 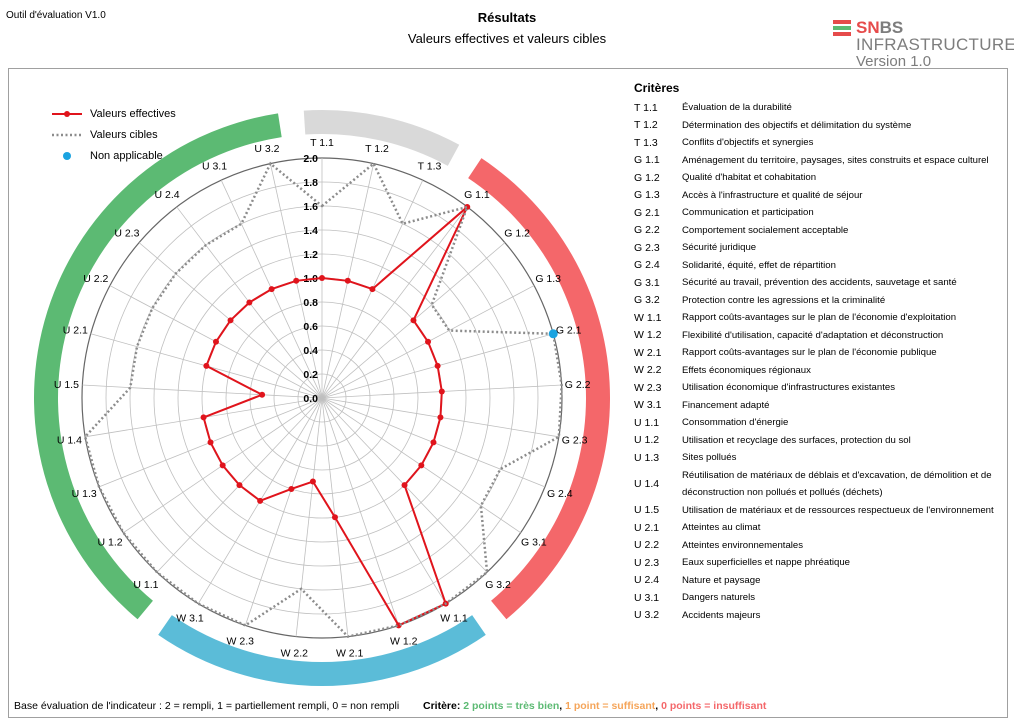 I want to click on criteria-label: Eaux superficielles et nappe phréatique, so click(x=766, y=562).